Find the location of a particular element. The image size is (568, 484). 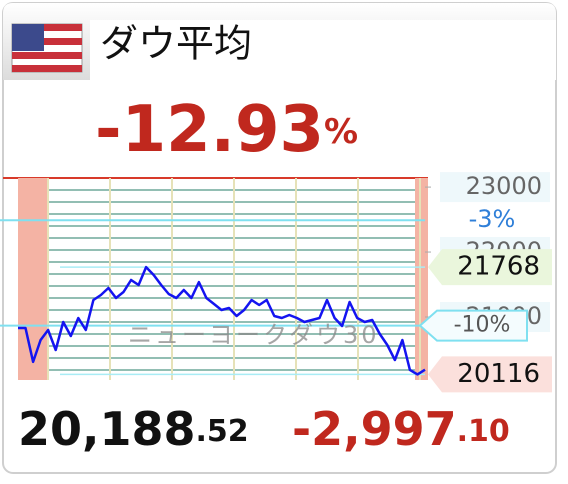

high-label: 21768 is located at coordinates (498, 267).